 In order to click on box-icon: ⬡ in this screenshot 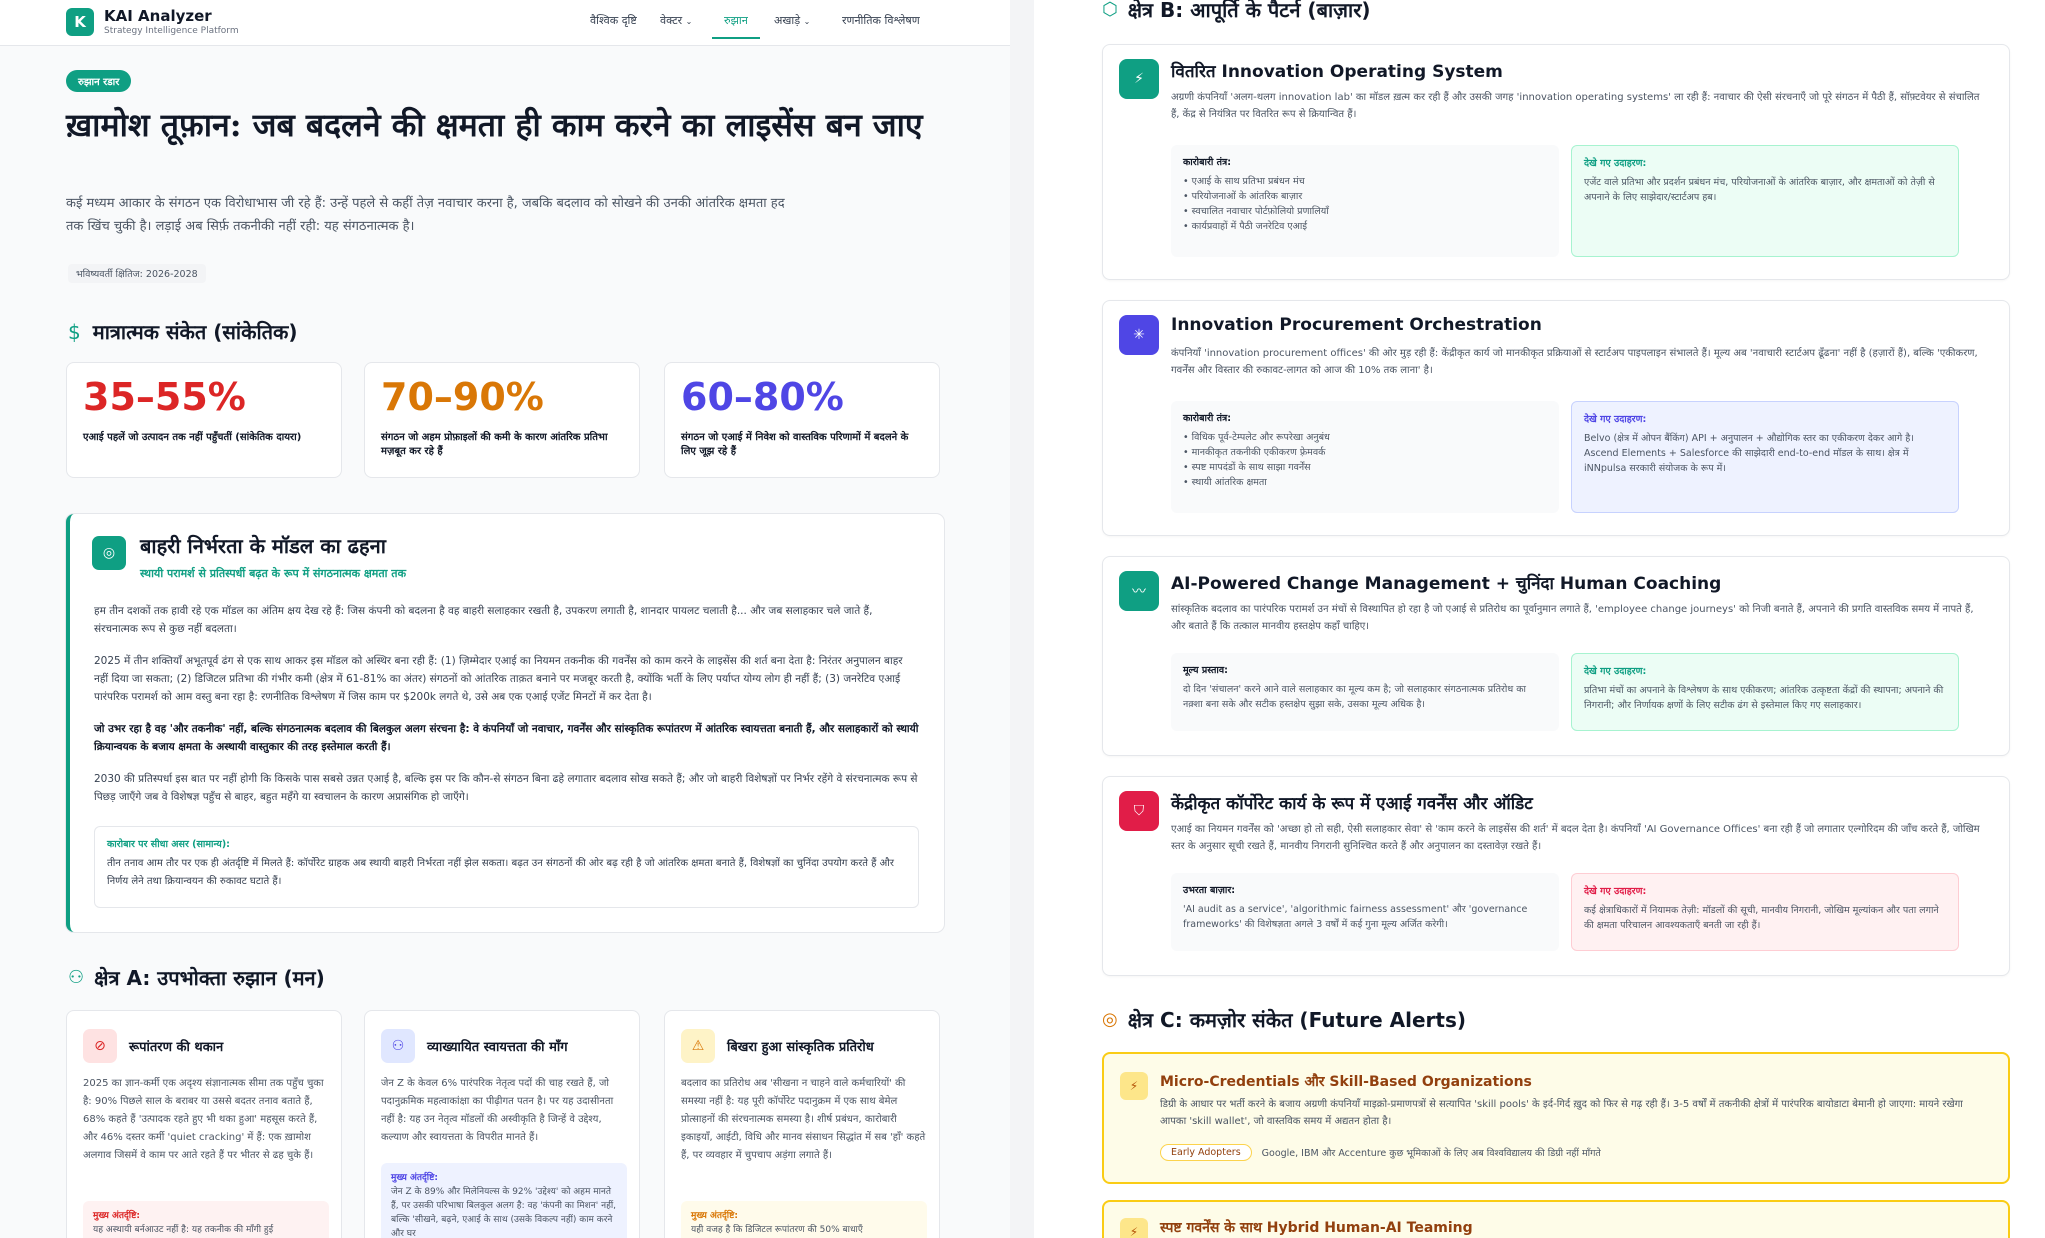, I will do `click(1110, 10)`.